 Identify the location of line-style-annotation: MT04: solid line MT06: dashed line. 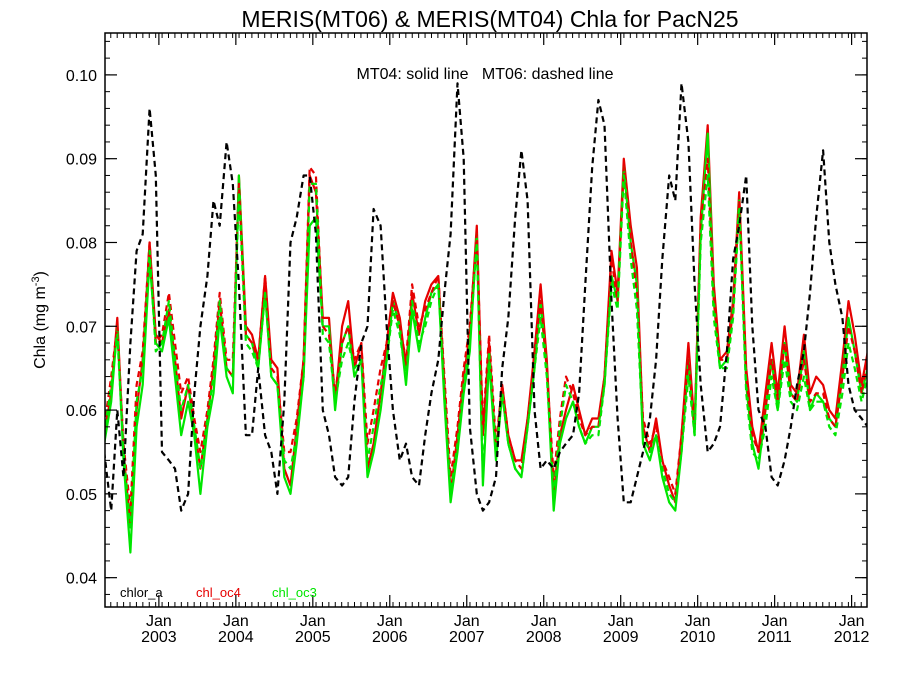
(484, 74).